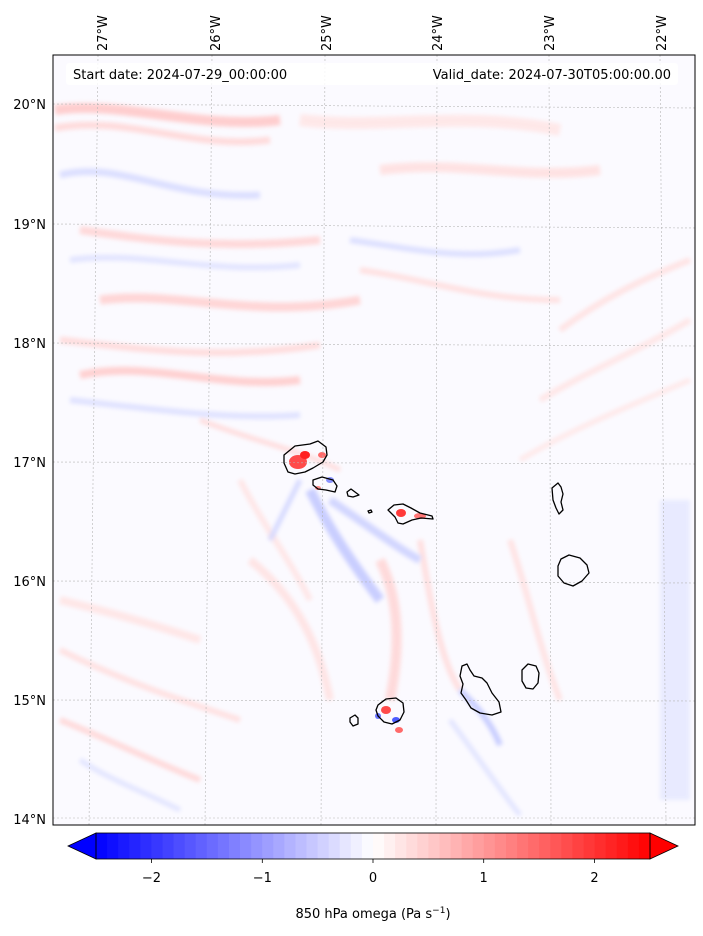 Image resolution: width=703 pixels, height=936 pixels. What do you see at coordinates (594, 878) in the screenshot?
I see `colorbar-tick-label: 2` at bounding box center [594, 878].